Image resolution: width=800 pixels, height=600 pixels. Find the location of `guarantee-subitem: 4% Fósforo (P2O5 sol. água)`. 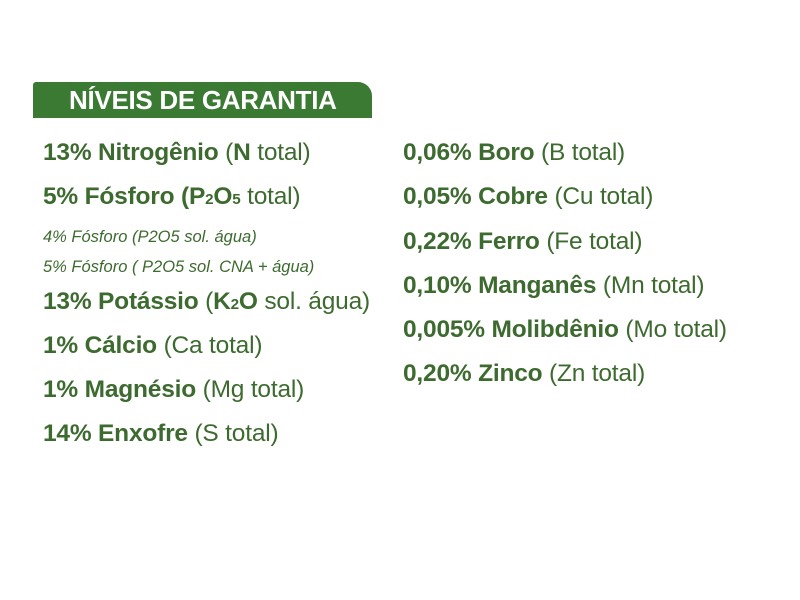

guarantee-subitem: 4% Fósforo (P2O5 sol. água) is located at coordinates (206, 241).